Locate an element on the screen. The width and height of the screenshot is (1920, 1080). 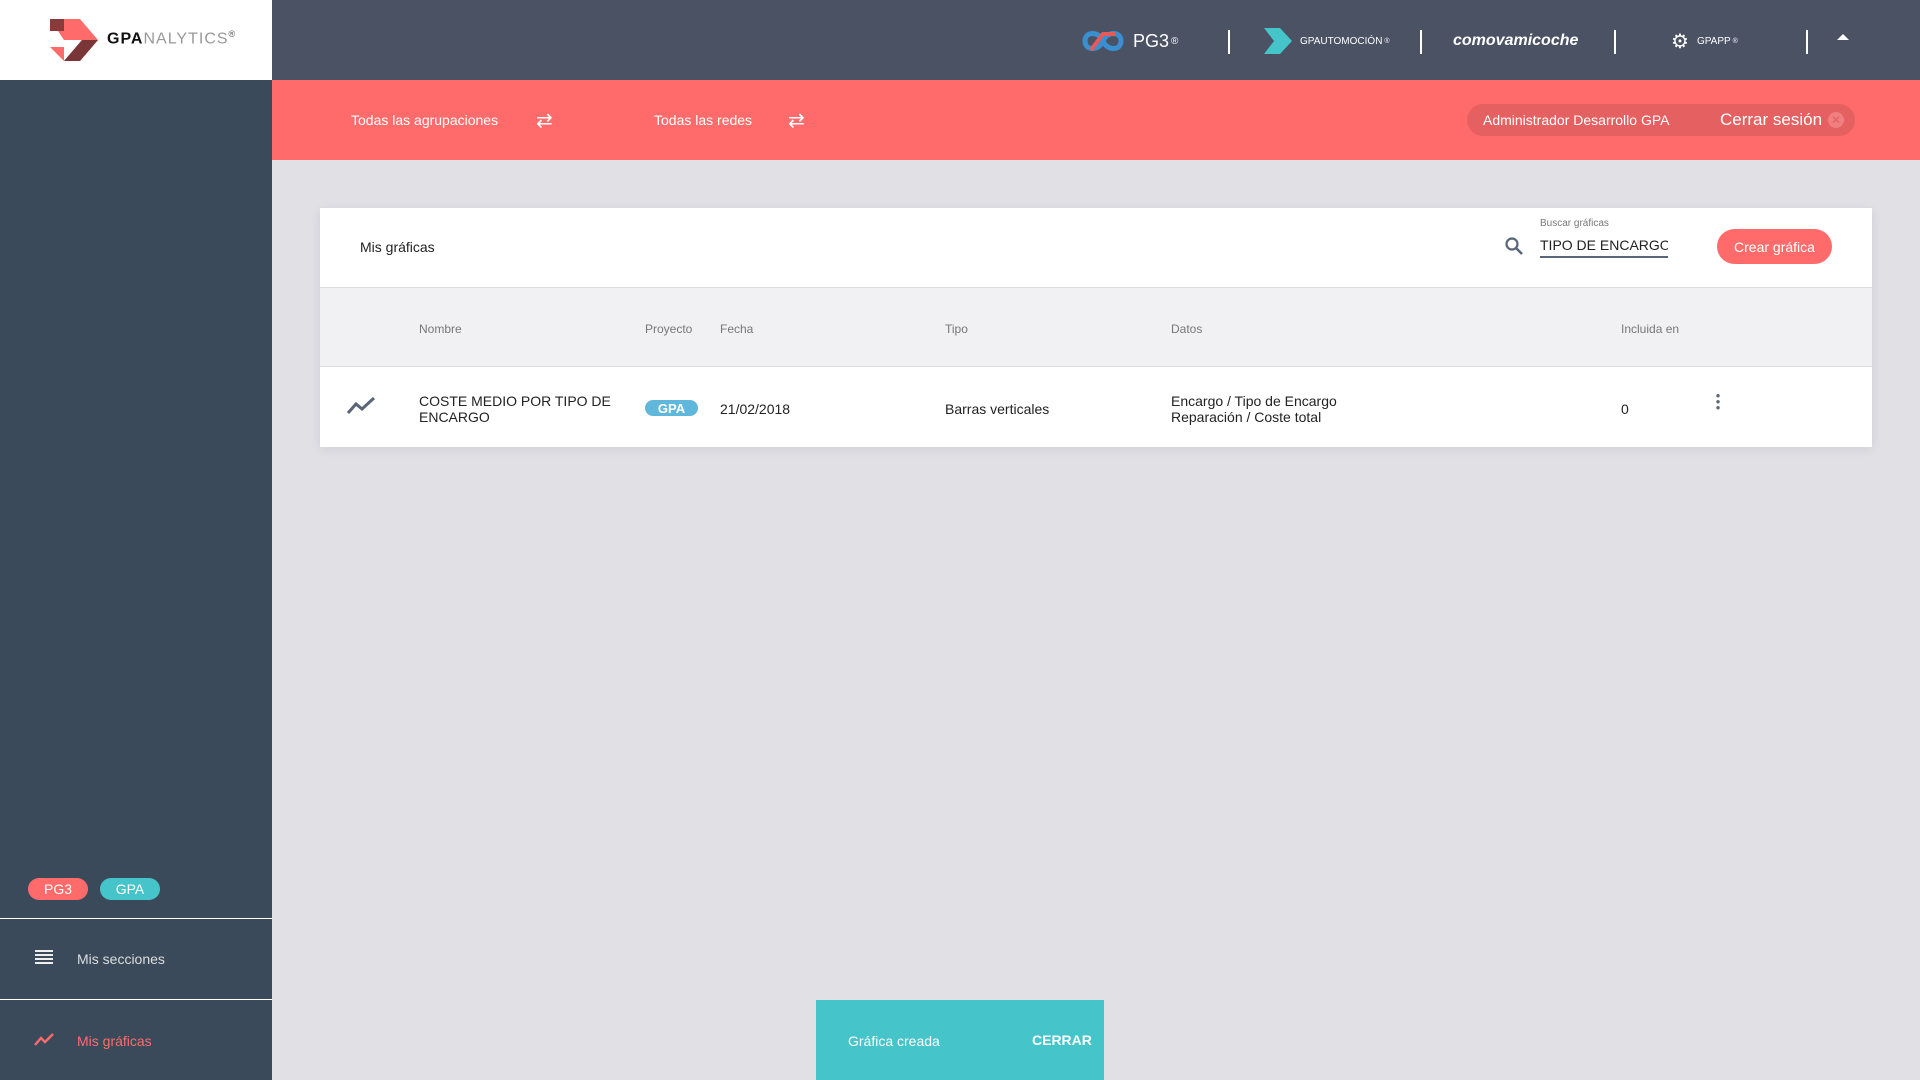
column-header-project: Proyecto is located at coordinates (669, 329).